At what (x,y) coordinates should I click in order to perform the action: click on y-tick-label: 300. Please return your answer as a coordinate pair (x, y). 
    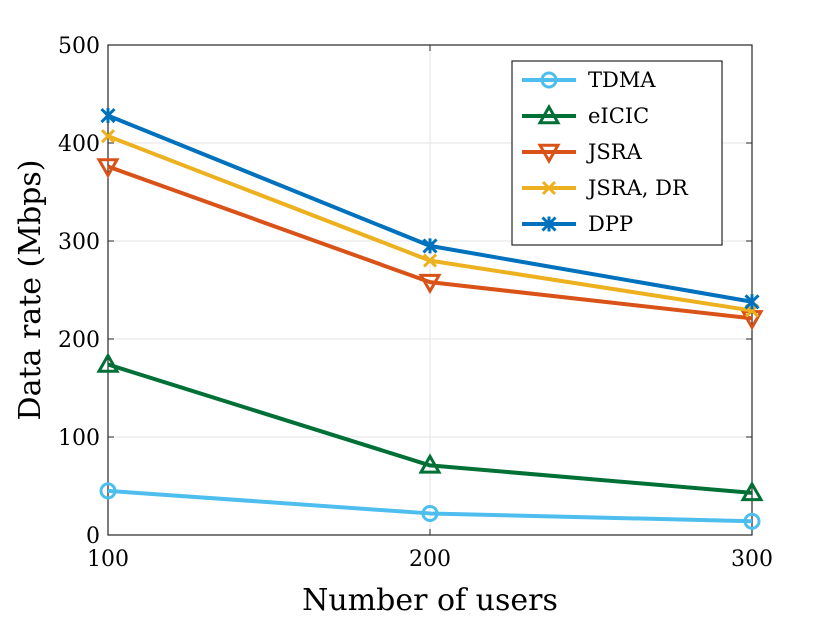
    Looking at the image, I should click on (79, 242).